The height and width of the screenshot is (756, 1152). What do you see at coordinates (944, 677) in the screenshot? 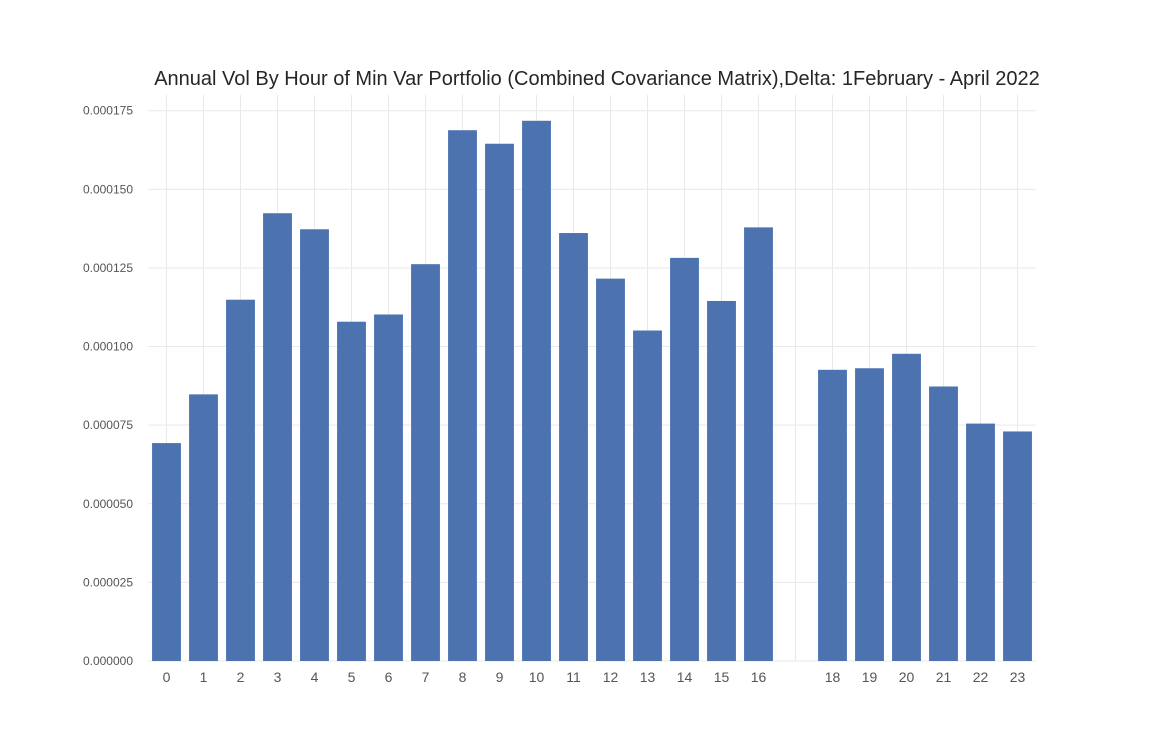
I see `x-tick-label: 21` at bounding box center [944, 677].